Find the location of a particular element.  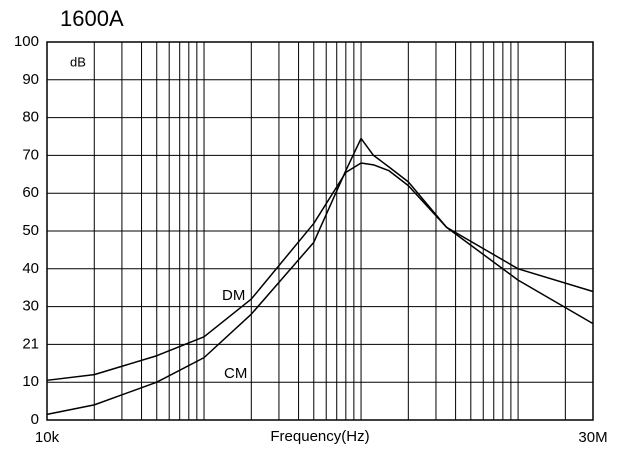

x-tick-label: 30M is located at coordinates (592, 437).